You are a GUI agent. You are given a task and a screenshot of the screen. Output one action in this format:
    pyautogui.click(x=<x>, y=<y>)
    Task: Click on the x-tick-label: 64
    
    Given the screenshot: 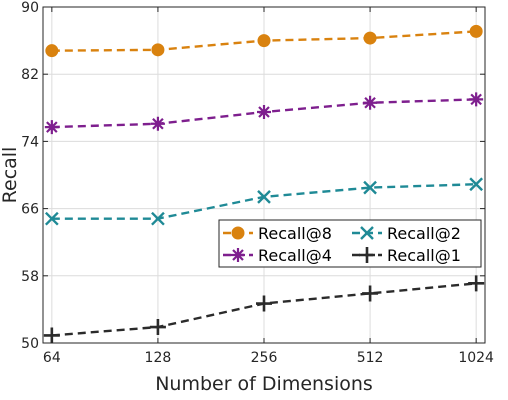 What is the action you would take?
    pyautogui.click(x=52, y=358)
    